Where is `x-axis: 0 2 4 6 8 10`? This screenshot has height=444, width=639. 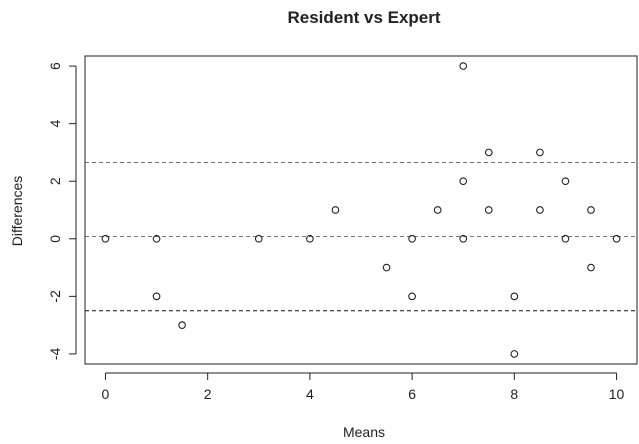
x-axis: 0 2 4 6 8 10 is located at coordinates (363, 387).